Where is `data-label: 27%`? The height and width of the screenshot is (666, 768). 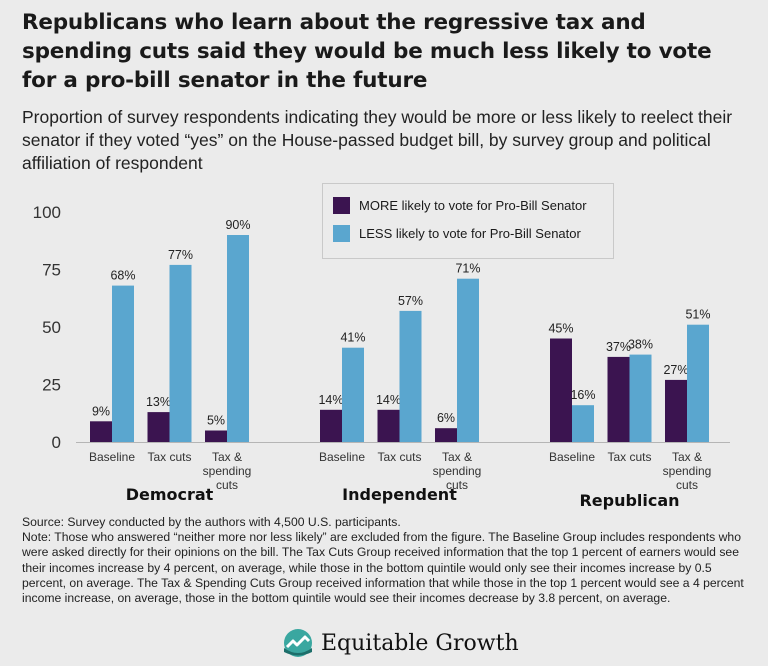
data-label: 27% is located at coordinates (675, 370).